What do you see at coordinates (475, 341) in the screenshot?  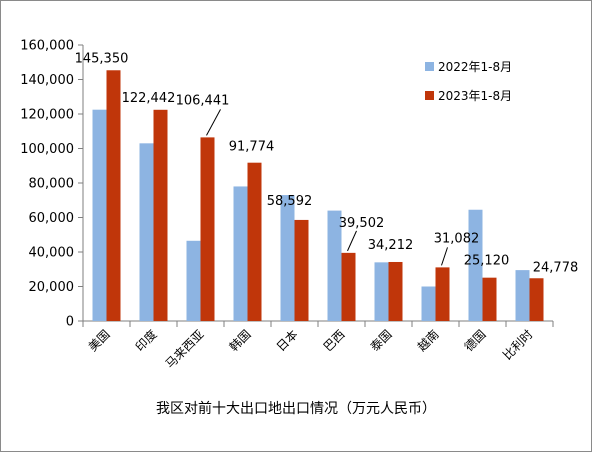 I see `x-tick-label: 德国` at bounding box center [475, 341].